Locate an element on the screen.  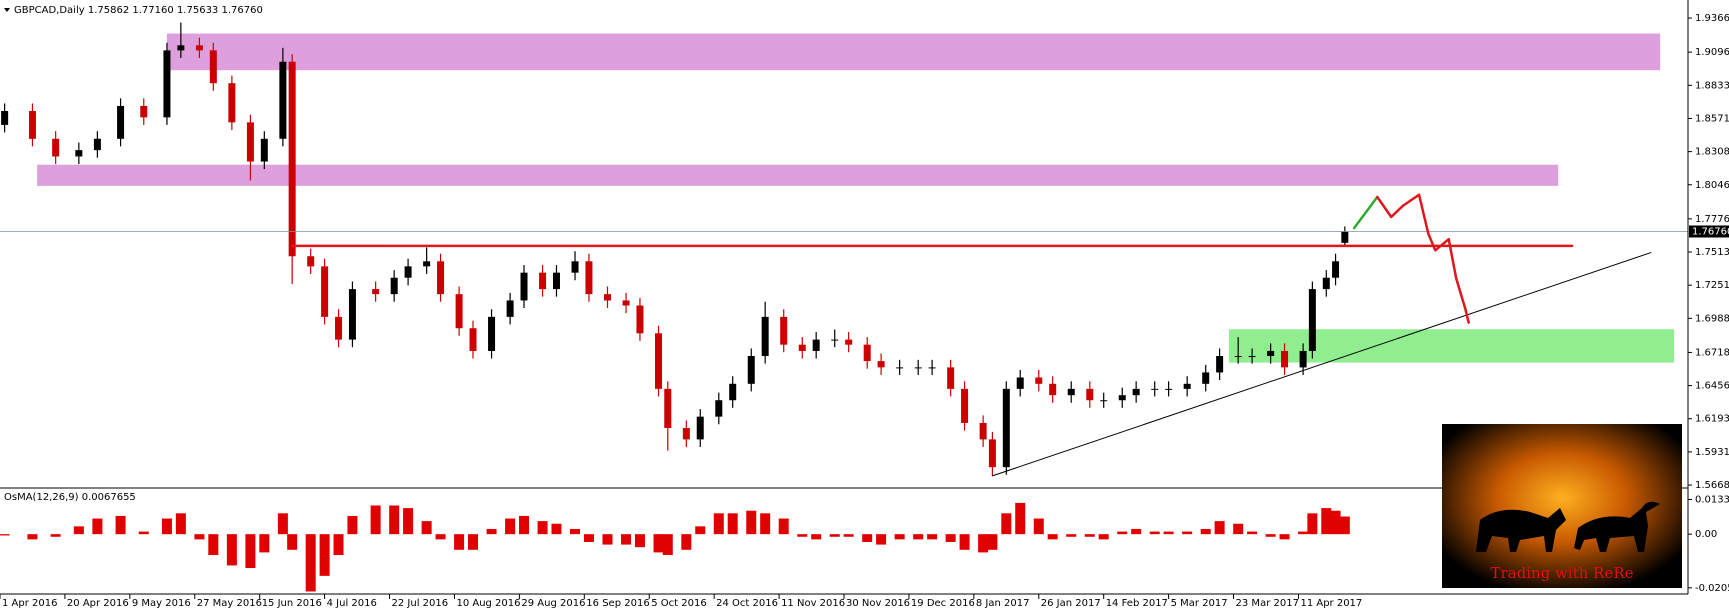
x-tick-label: 14 Feb 2017 is located at coordinates (1137, 603).